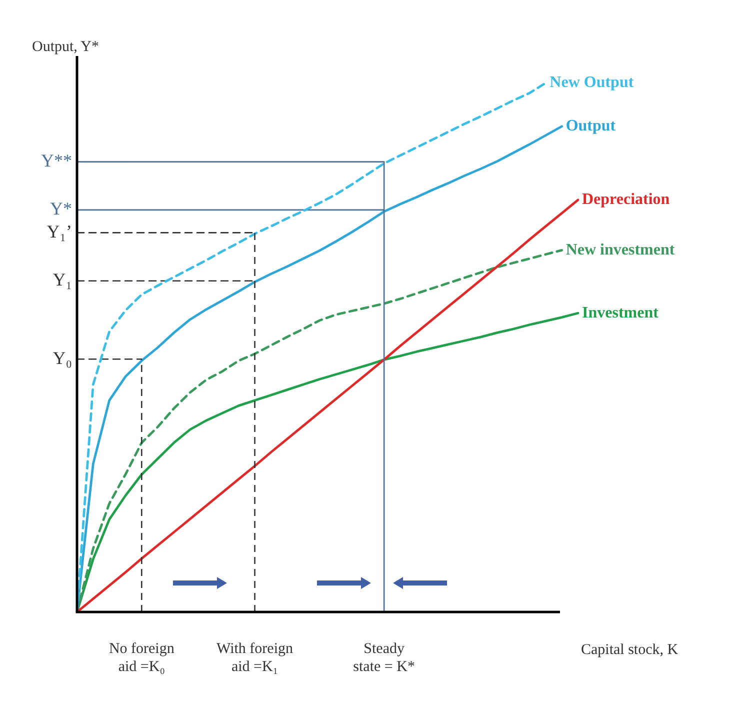  What do you see at coordinates (384, 657) in the screenshot?
I see `x-tick-label: Steady state = K*` at bounding box center [384, 657].